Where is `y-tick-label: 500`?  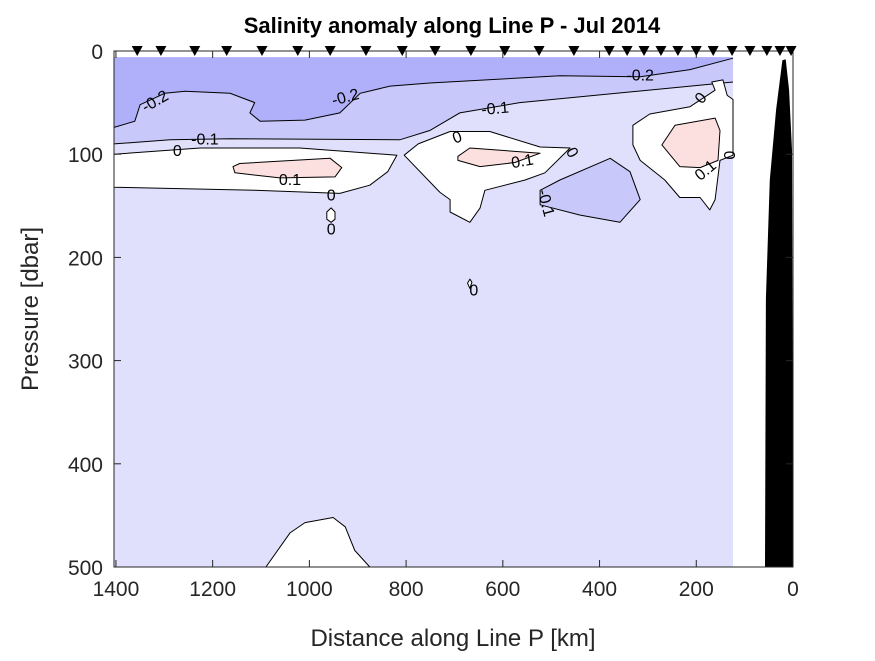
y-tick-label: 500 is located at coordinates (85, 568).